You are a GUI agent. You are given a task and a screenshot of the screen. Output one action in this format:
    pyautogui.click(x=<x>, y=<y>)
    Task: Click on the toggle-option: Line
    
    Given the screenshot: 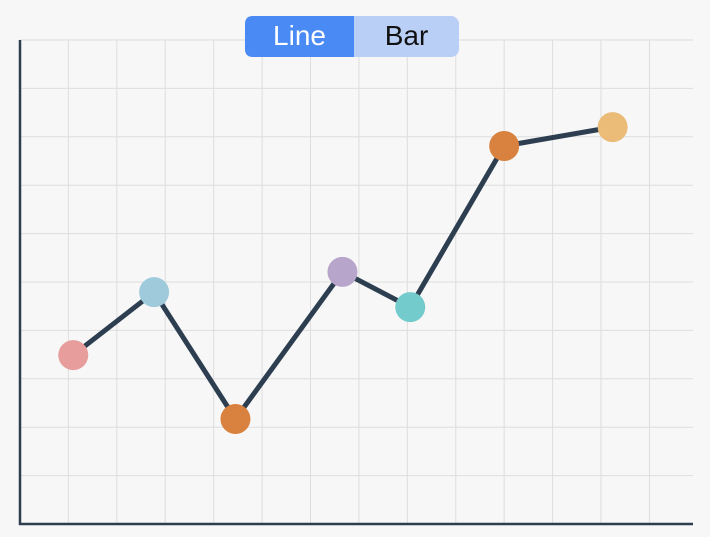 What is the action you would take?
    pyautogui.click(x=299, y=35)
    